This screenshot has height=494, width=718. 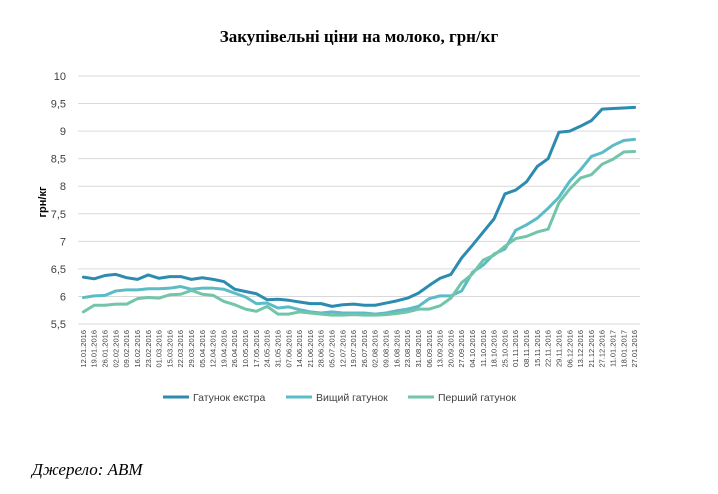 I want to click on x-tick-label: 23.02.2016, so click(x=148, y=349).